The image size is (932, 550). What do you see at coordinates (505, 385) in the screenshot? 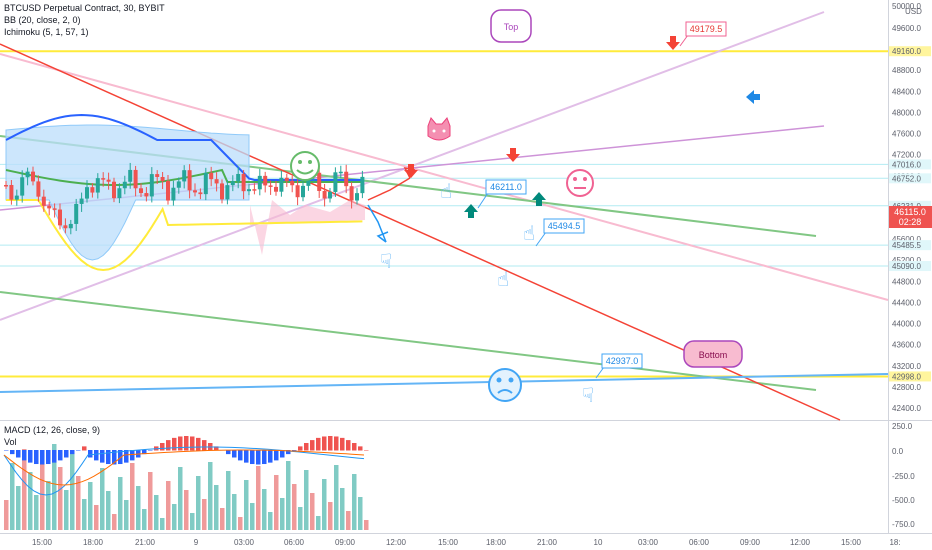
I see `sad-face-icon` at bounding box center [505, 385].